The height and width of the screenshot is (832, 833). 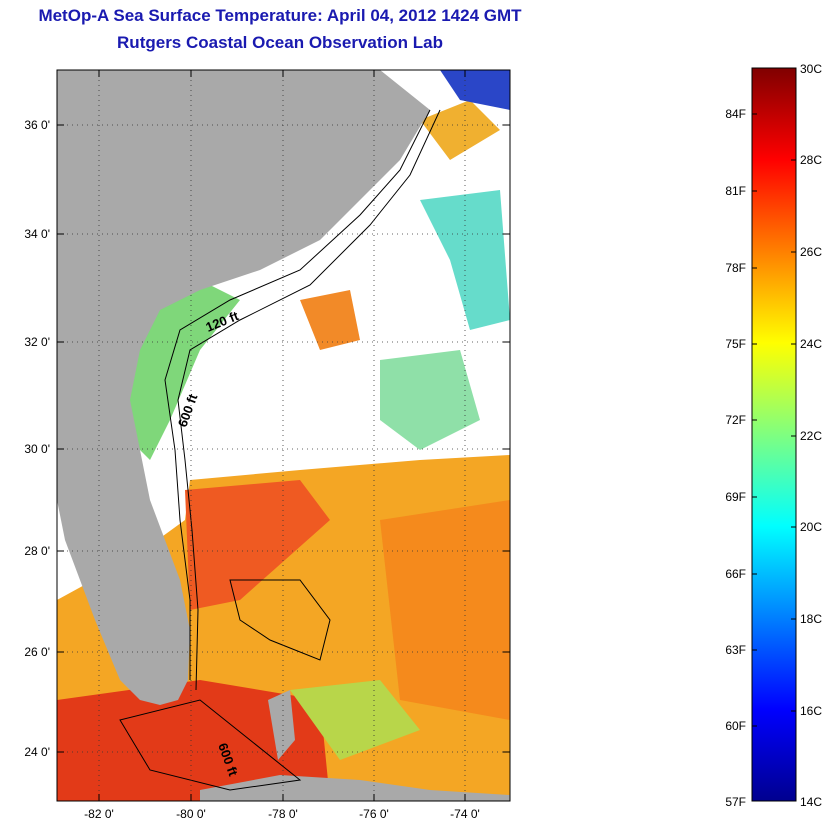 I want to click on lon-tick-label: -78 0', so click(x=283, y=814).